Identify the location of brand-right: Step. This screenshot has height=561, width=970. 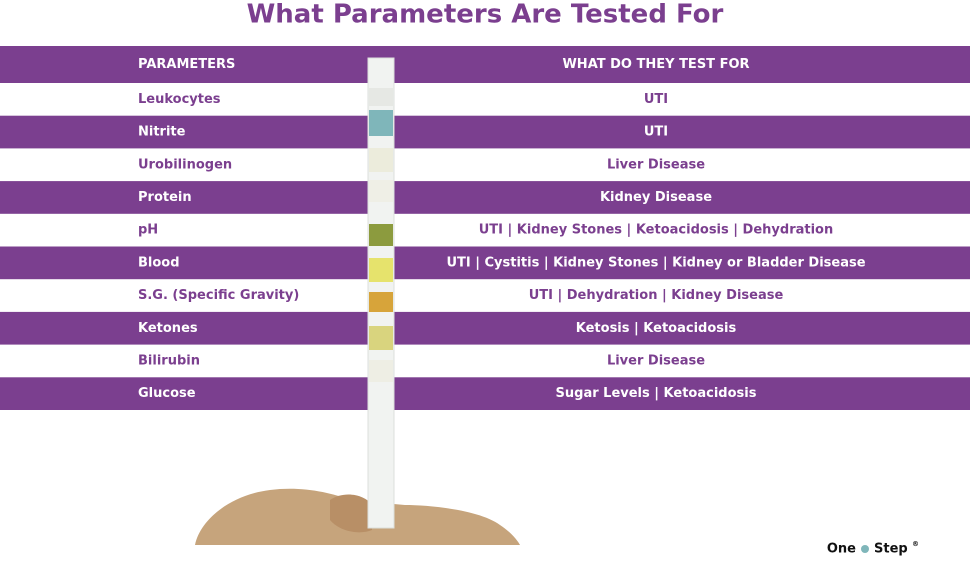
(891, 549).